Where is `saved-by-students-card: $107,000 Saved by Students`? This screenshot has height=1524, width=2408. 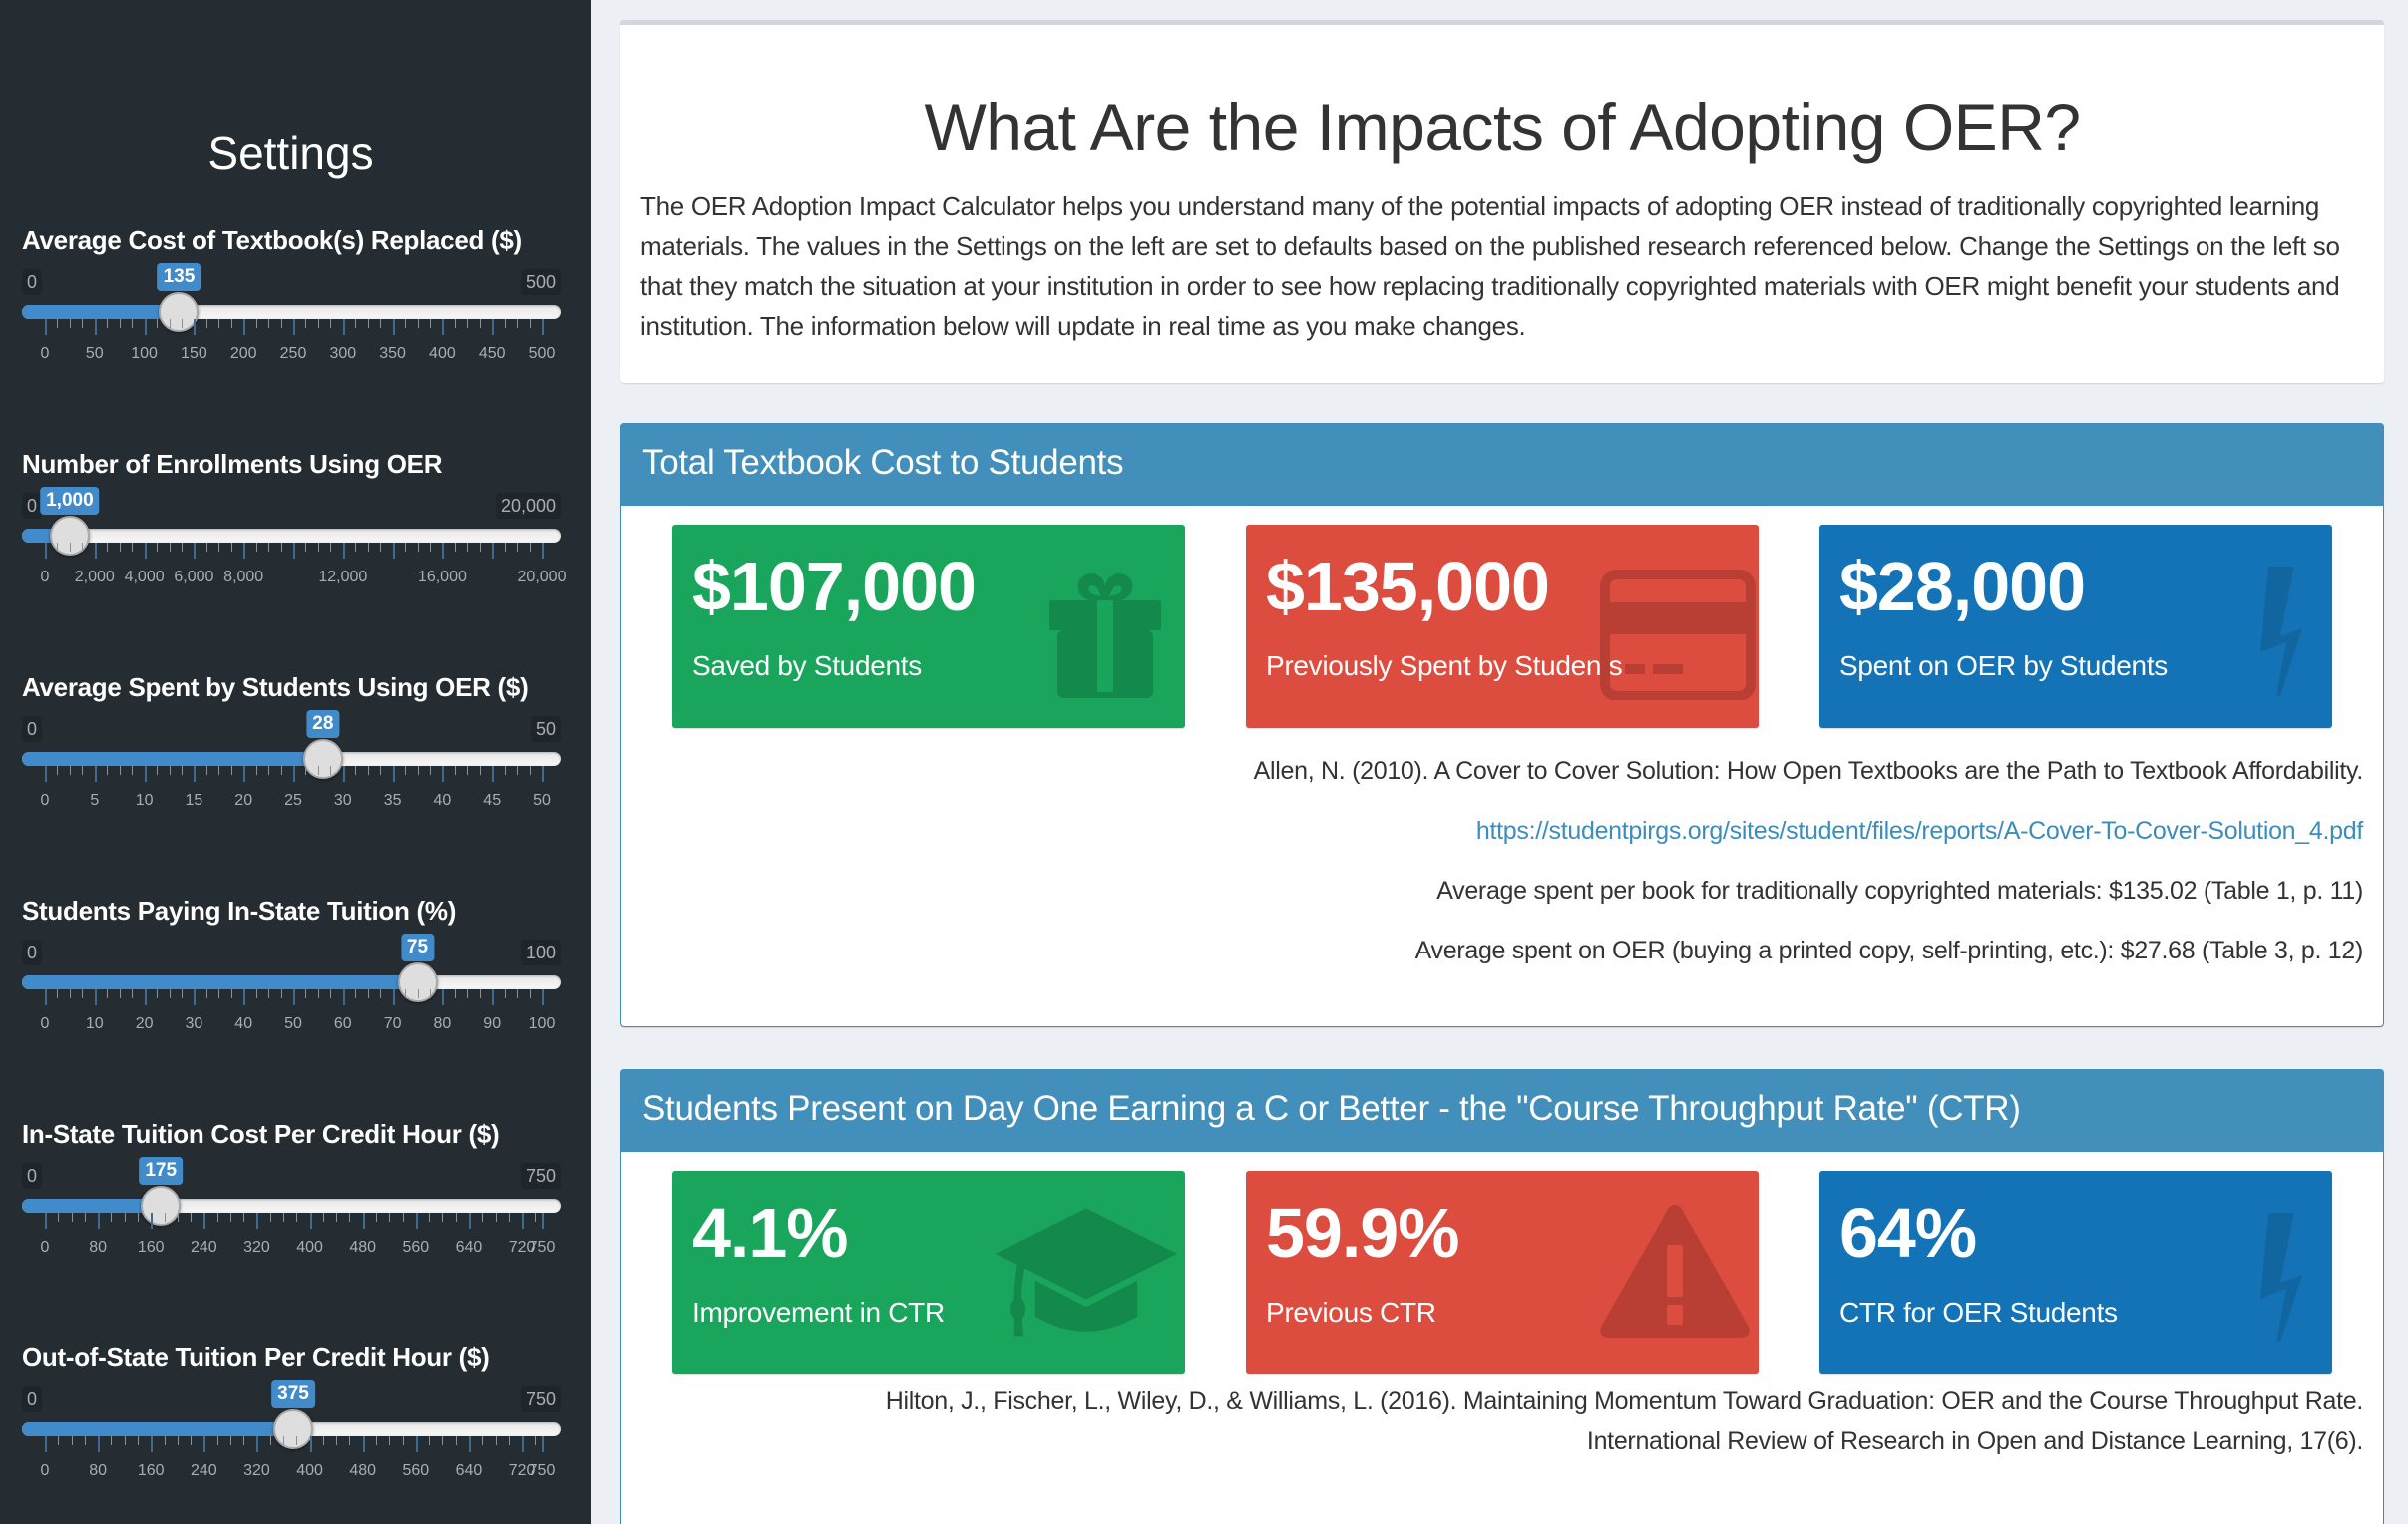 saved-by-students-card: $107,000 Saved by Students is located at coordinates (929, 627).